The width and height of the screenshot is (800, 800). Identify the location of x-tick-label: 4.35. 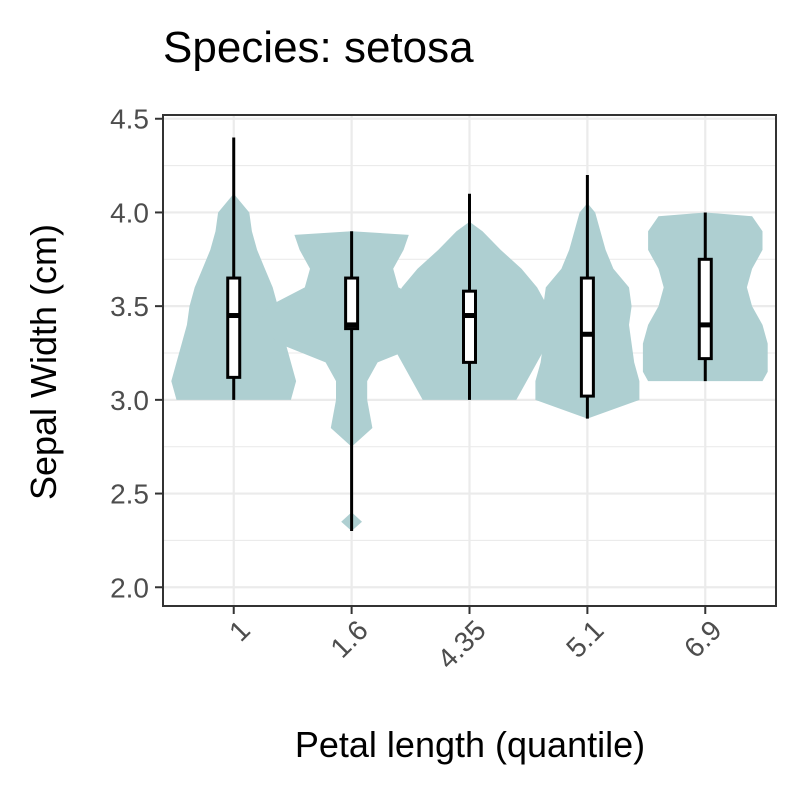
(461, 644).